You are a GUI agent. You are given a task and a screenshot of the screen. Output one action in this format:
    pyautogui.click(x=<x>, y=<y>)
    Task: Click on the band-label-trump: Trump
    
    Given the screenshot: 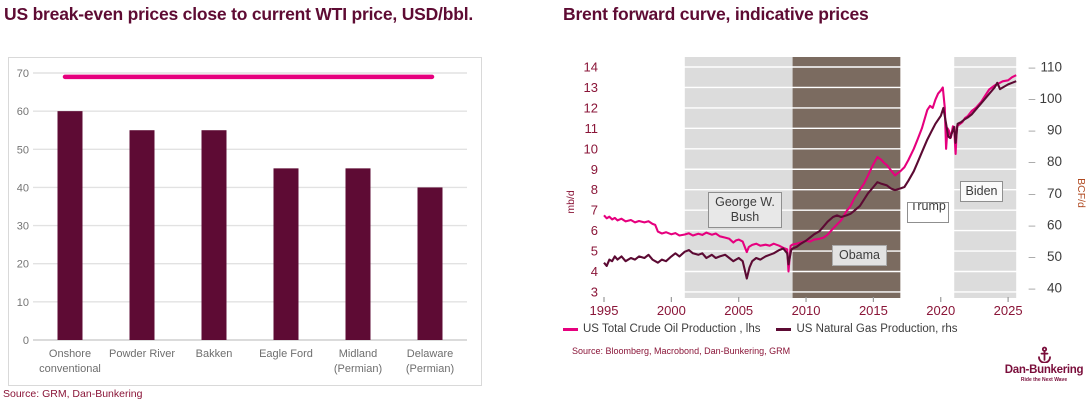 What is the action you would take?
    pyautogui.click(x=928, y=212)
    